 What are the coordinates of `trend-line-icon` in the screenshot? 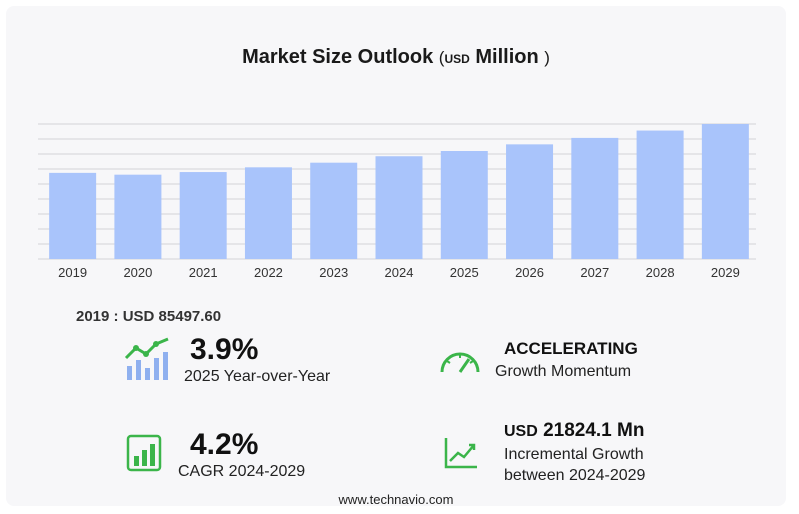 It's located at (460, 453).